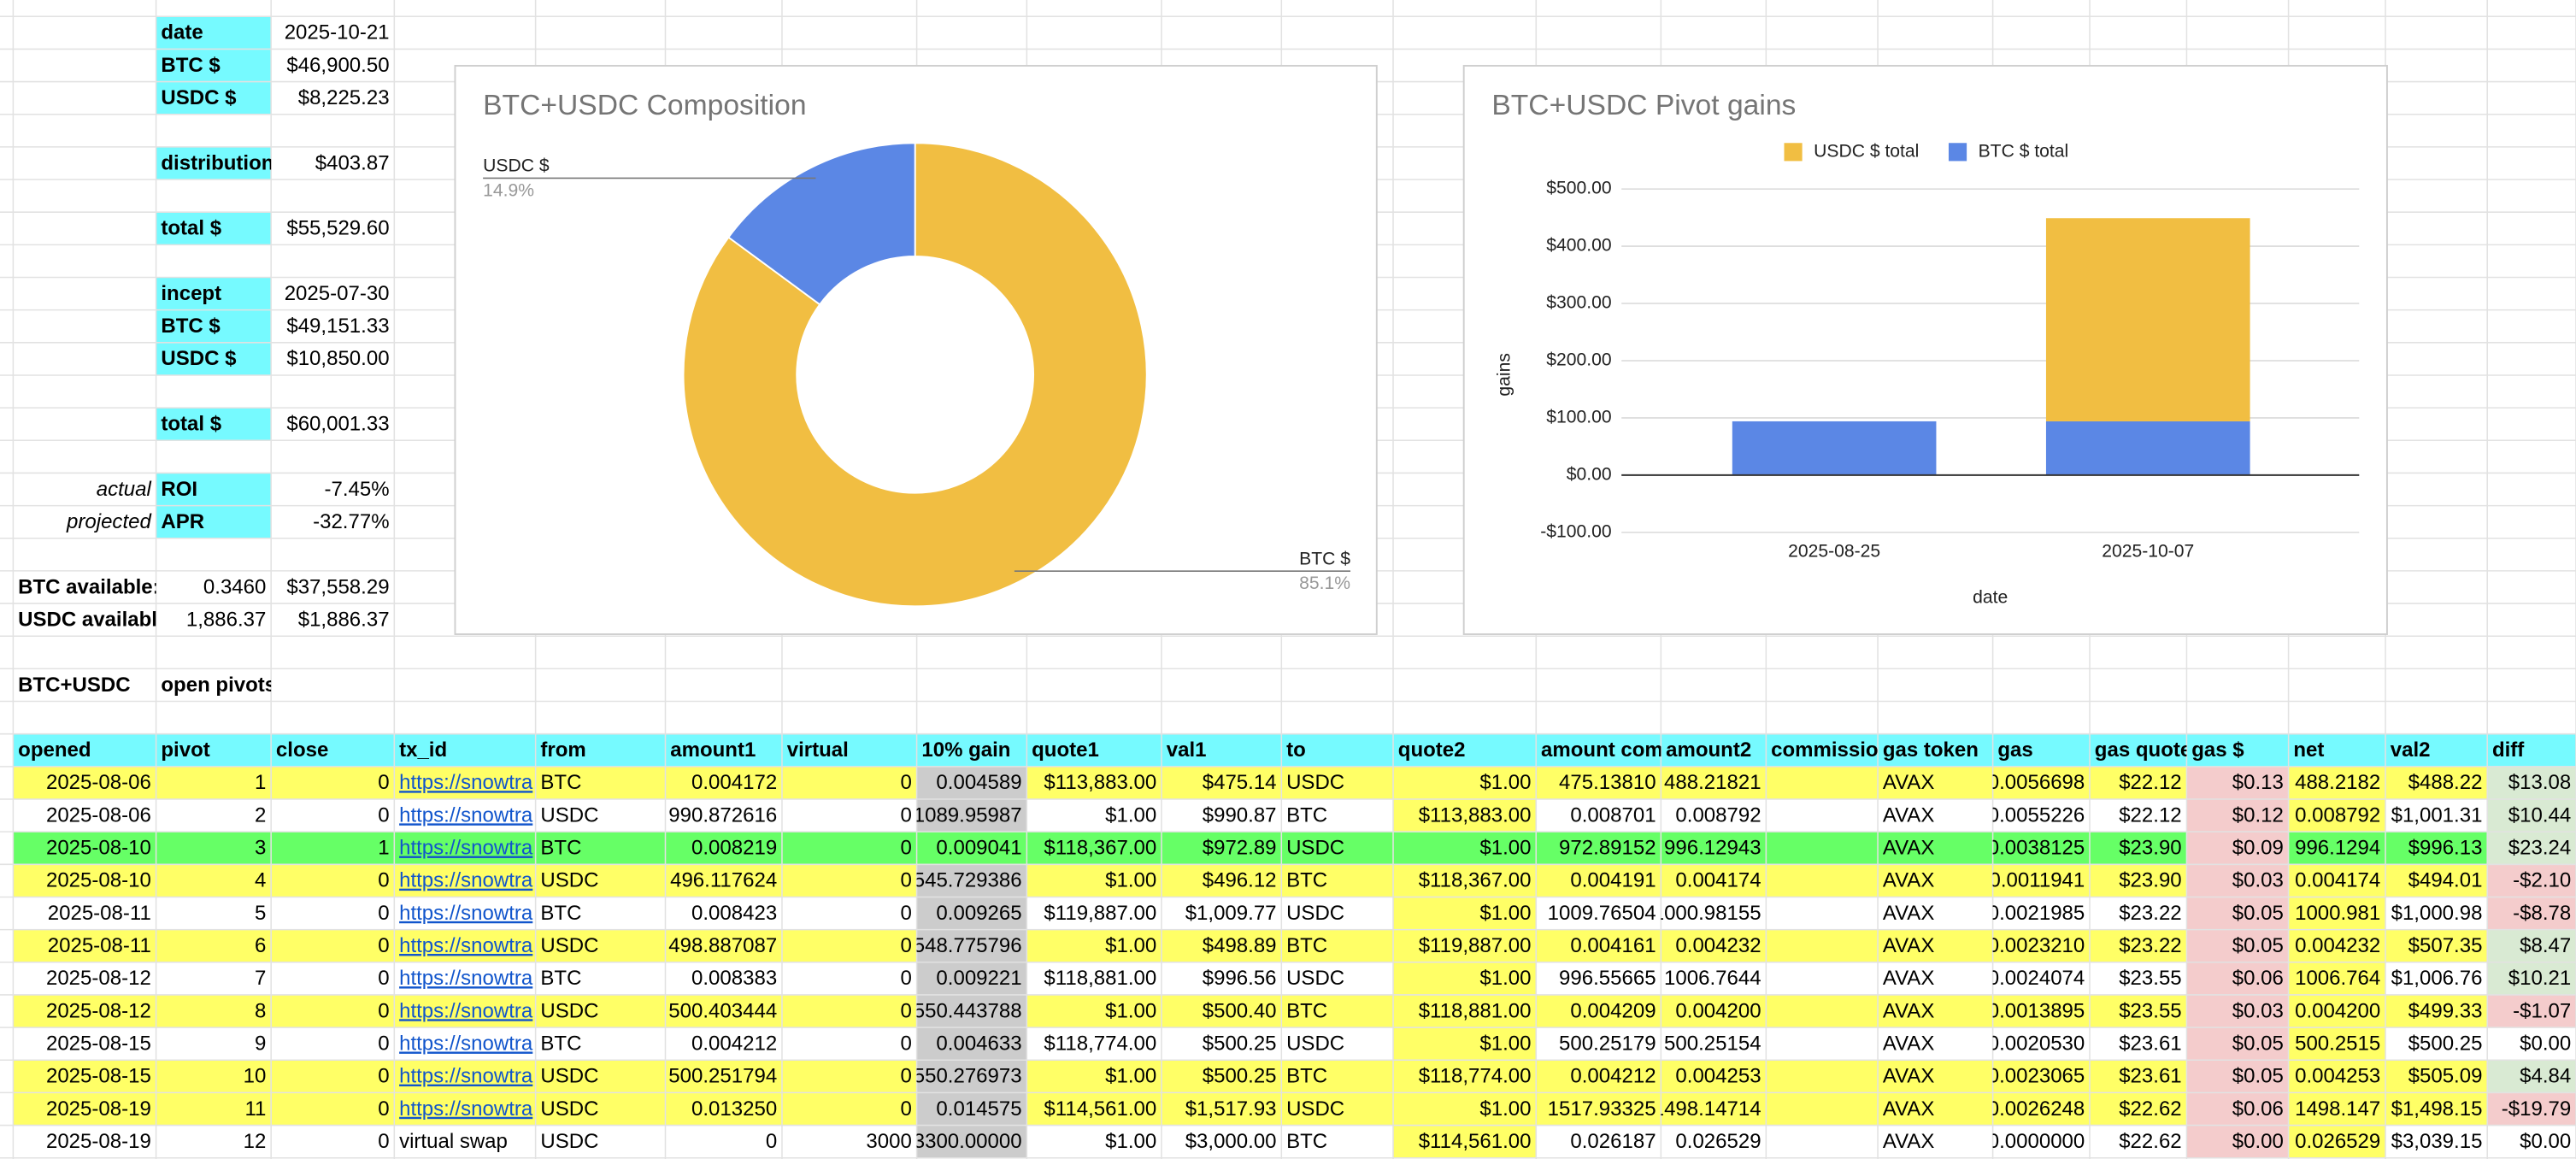 The image size is (2576, 1159). I want to click on cell-text: 488.2182, so click(2337, 782).